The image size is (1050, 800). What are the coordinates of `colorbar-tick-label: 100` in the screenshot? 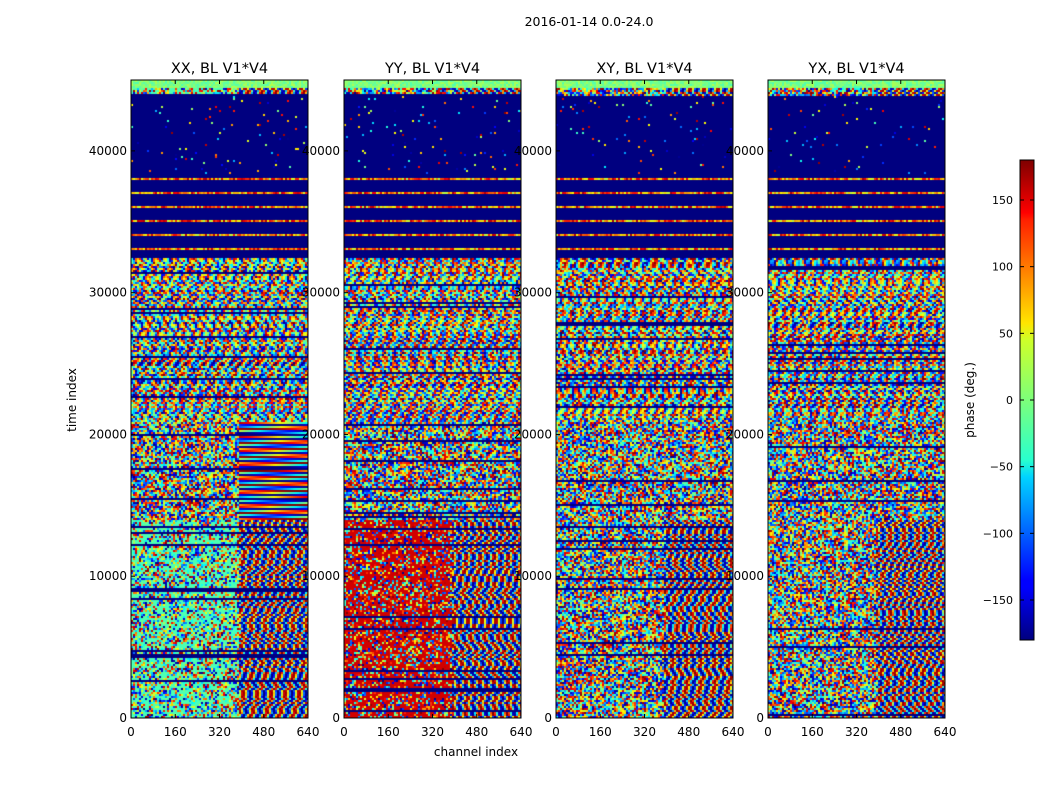 It's located at (1002, 267).